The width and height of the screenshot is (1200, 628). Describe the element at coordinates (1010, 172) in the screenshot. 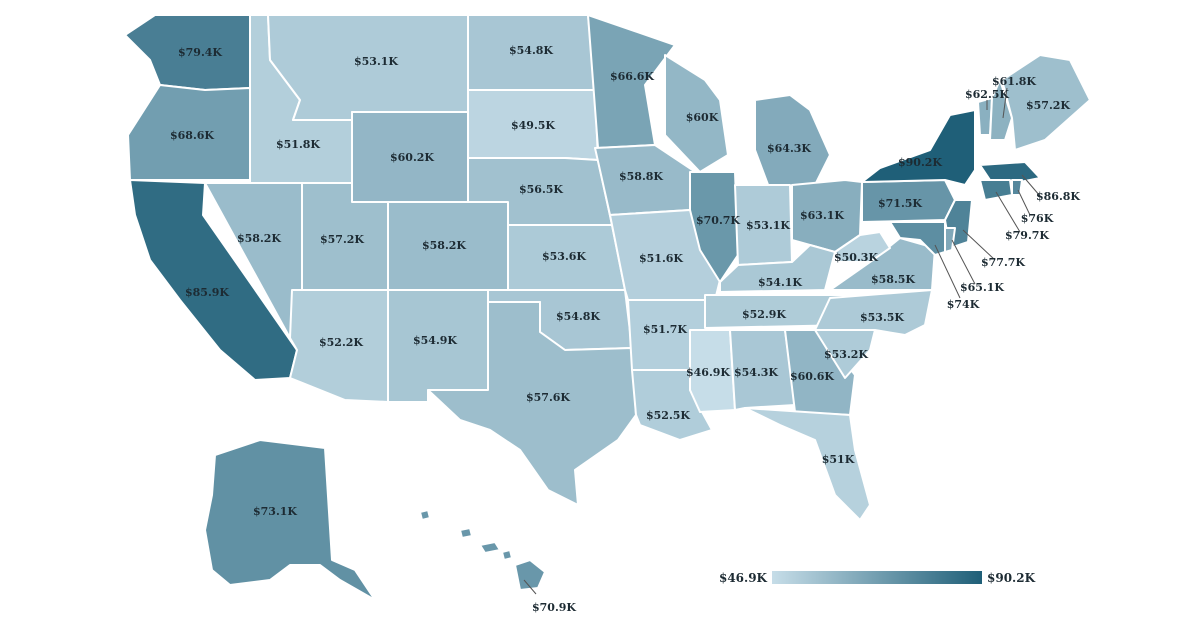

I see `state-massachusetts` at that location.